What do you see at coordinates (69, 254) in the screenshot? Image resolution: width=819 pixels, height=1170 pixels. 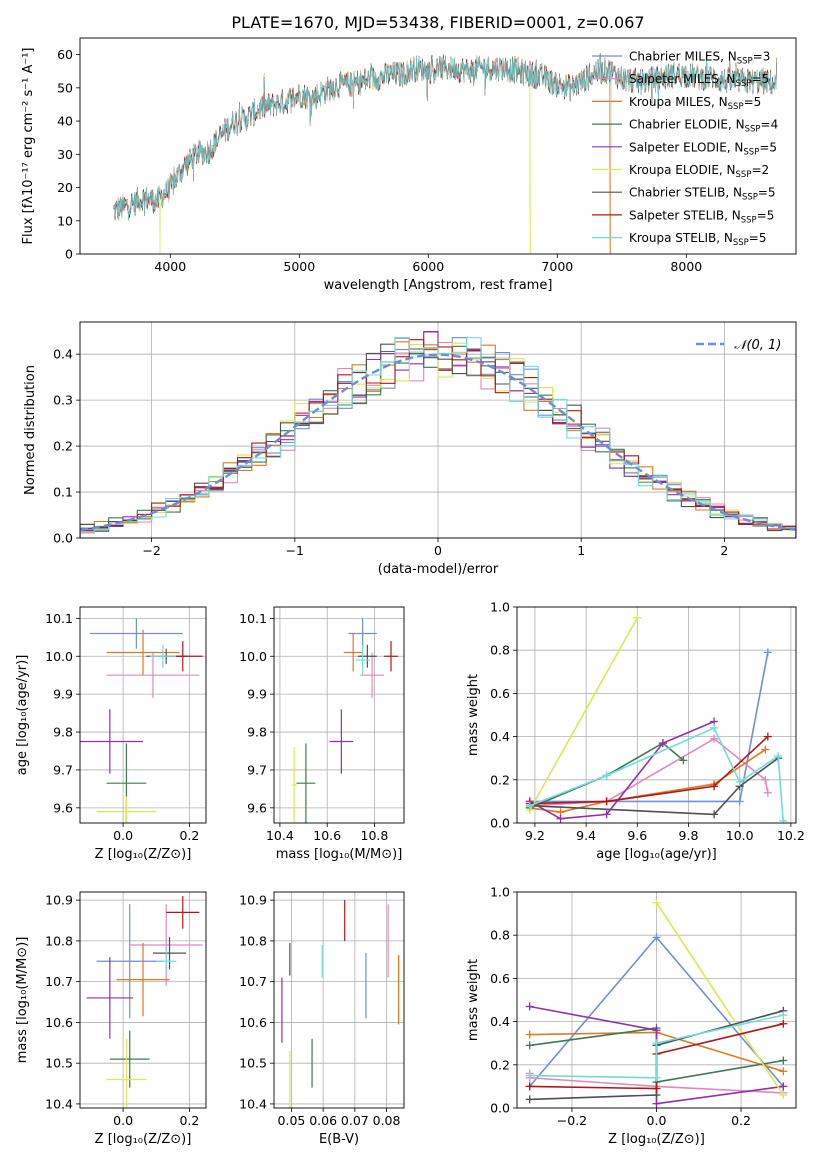 I see `y-tick-label: 0` at bounding box center [69, 254].